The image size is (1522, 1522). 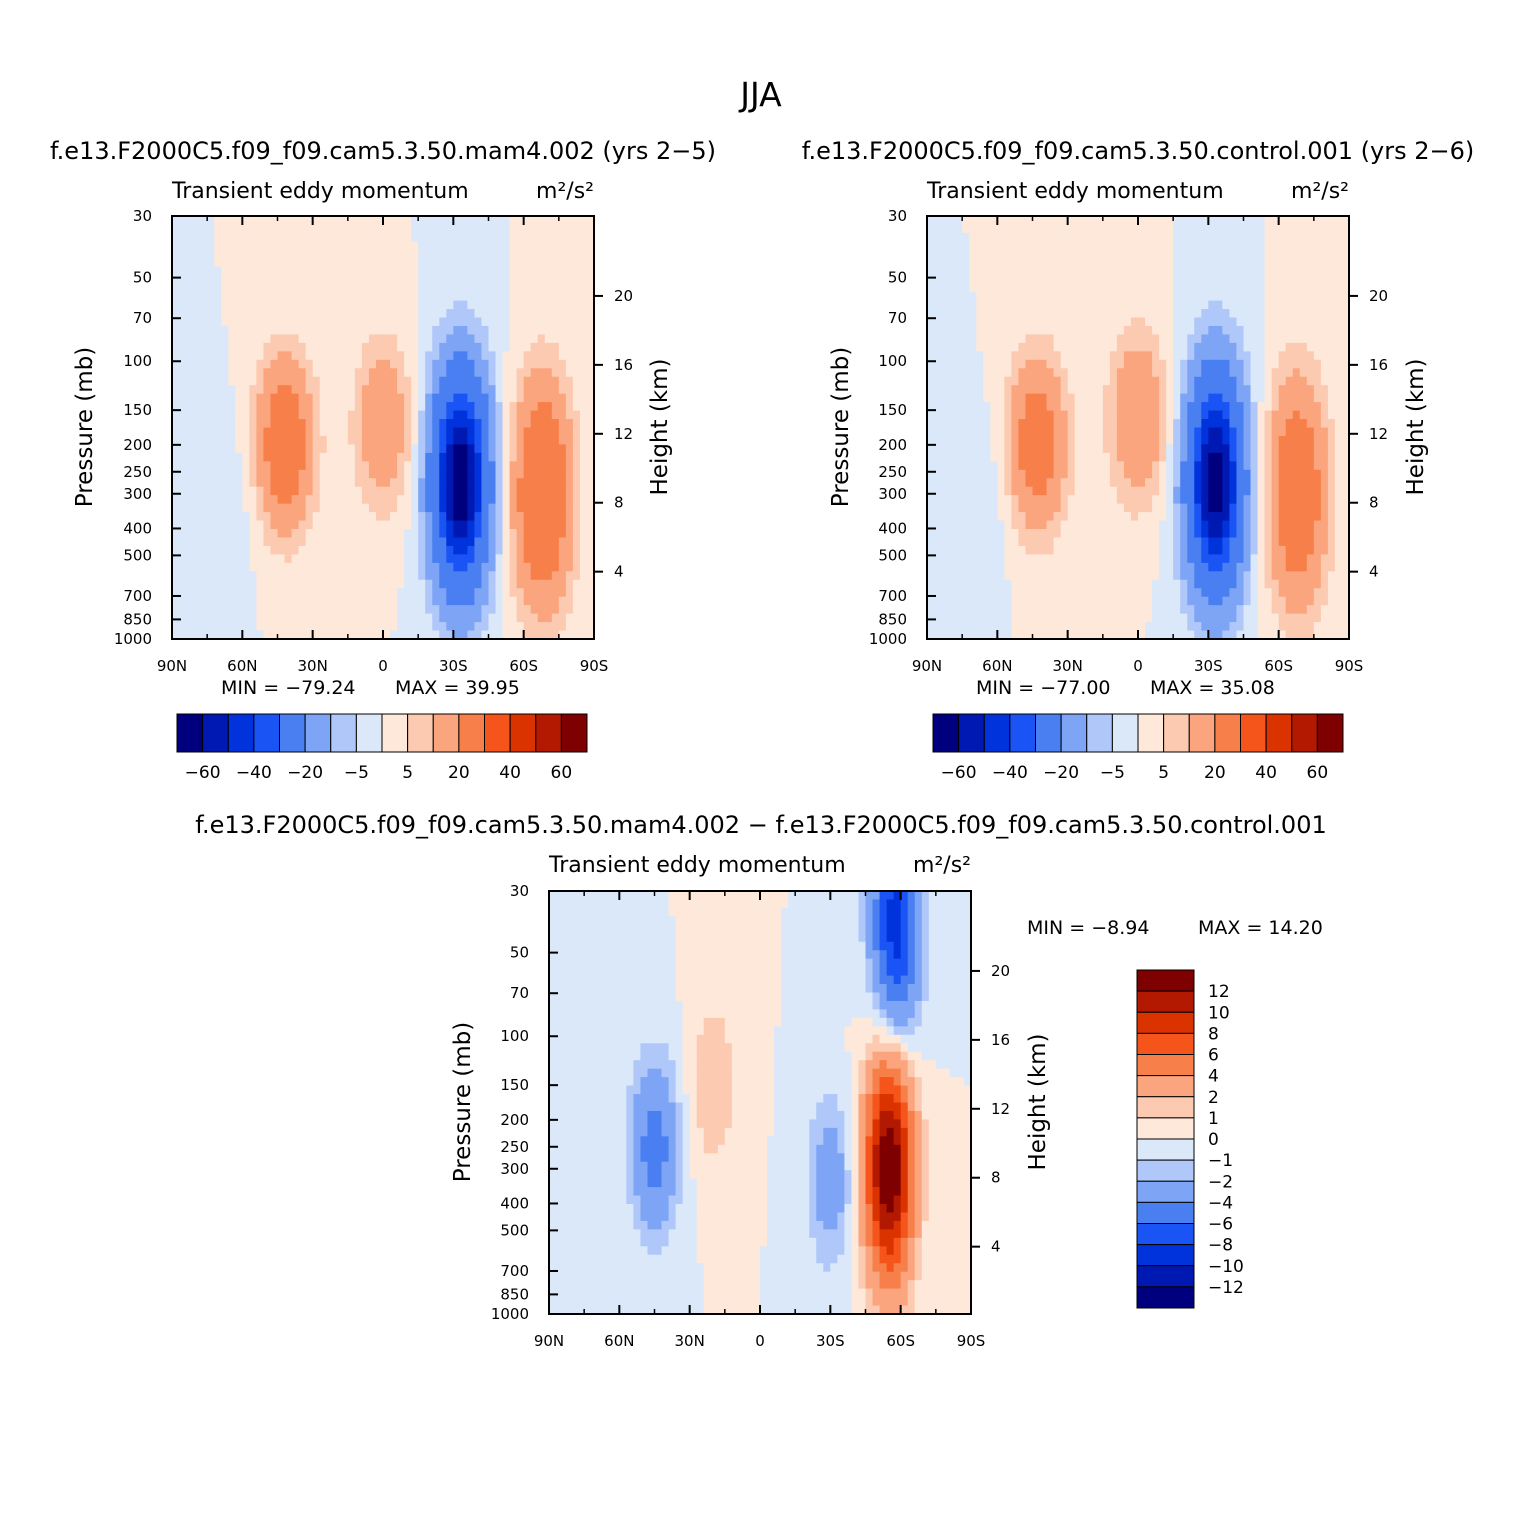 I want to click on colorbar-box, so click(x=471, y=733).